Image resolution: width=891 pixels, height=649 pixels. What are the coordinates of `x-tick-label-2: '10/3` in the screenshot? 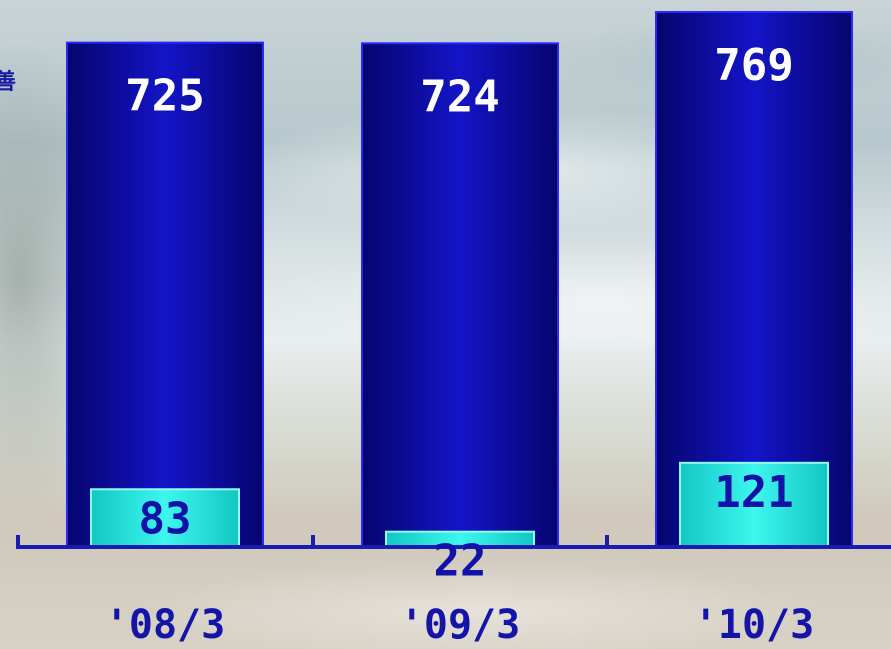 It's located at (754, 625).